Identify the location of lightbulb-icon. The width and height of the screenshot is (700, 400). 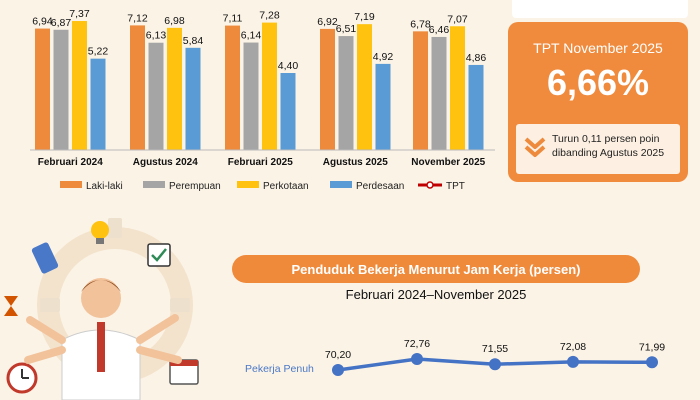
(100, 232).